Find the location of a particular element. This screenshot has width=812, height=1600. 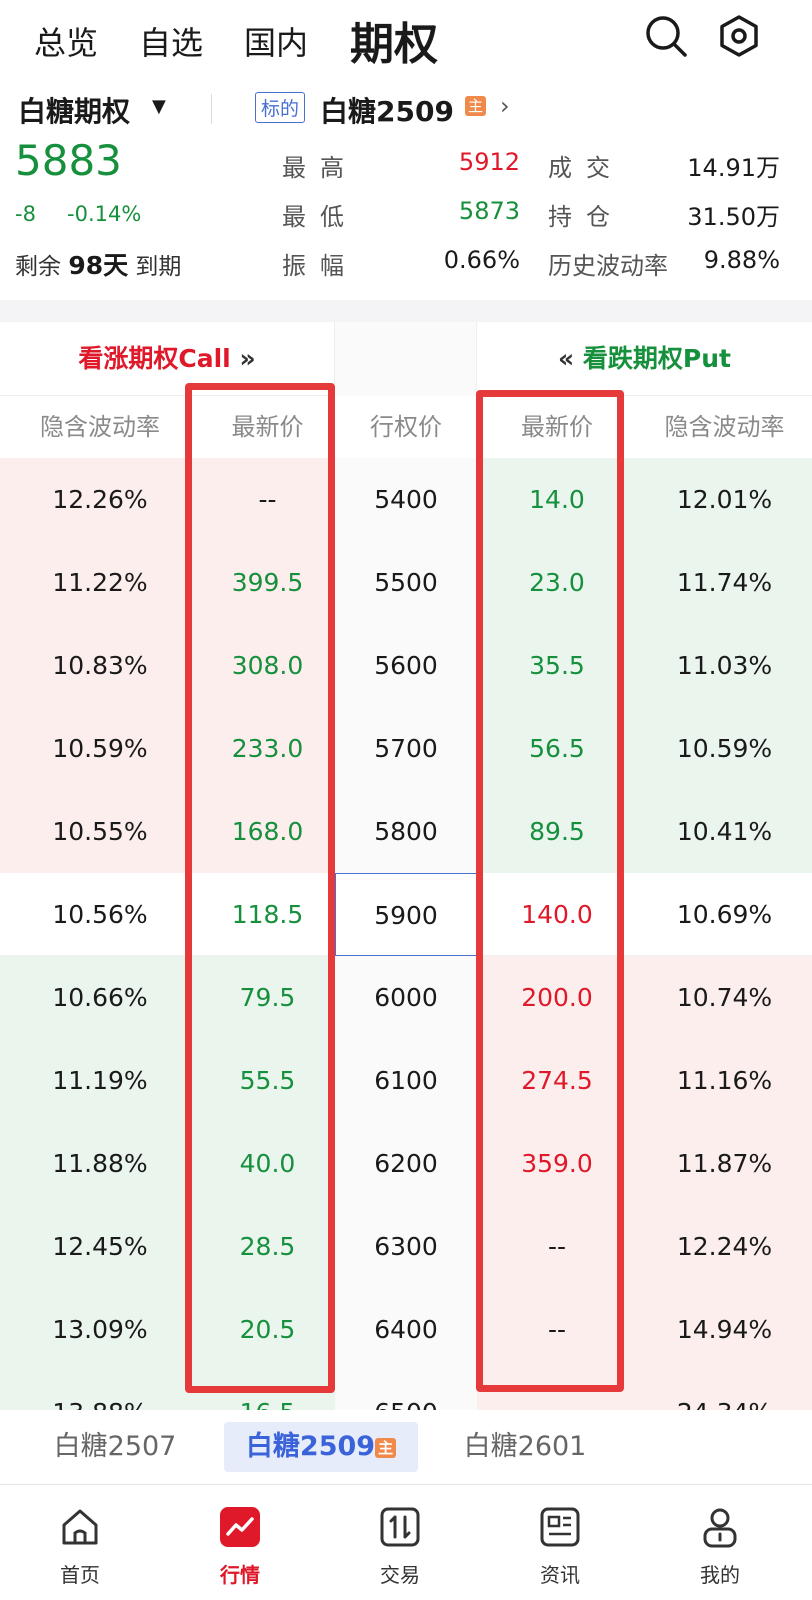

put-last-cell: 200.0 is located at coordinates (557, 997).